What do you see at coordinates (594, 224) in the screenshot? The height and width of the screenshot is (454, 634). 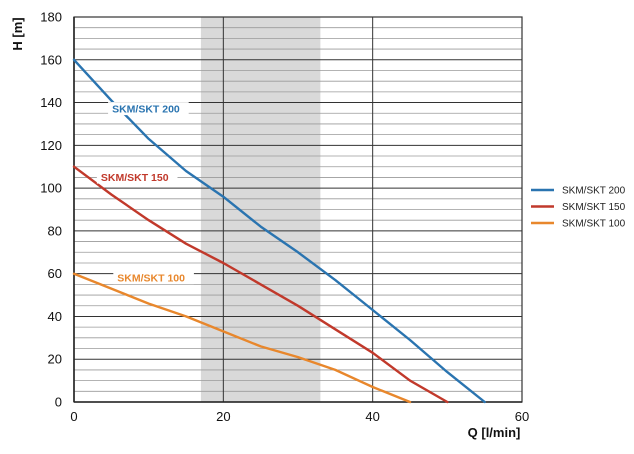 I see `legend-label: SKM/SKT 100` at bounding box center [594, 224].